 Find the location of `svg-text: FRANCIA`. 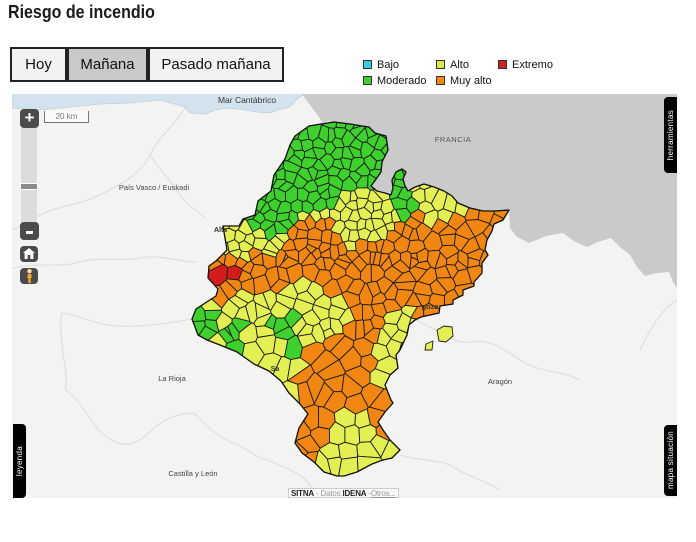

svg-text: FRANCIA is located at coordinates (453, 139).